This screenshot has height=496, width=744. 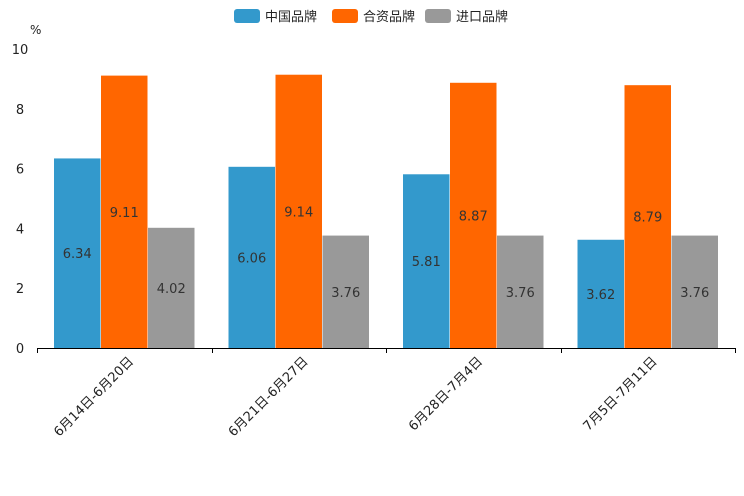 What do you see at coordinates (20, 229) in the screenshot?
I see `y-tick-label-4: 4` at bounding box center [20, 229].